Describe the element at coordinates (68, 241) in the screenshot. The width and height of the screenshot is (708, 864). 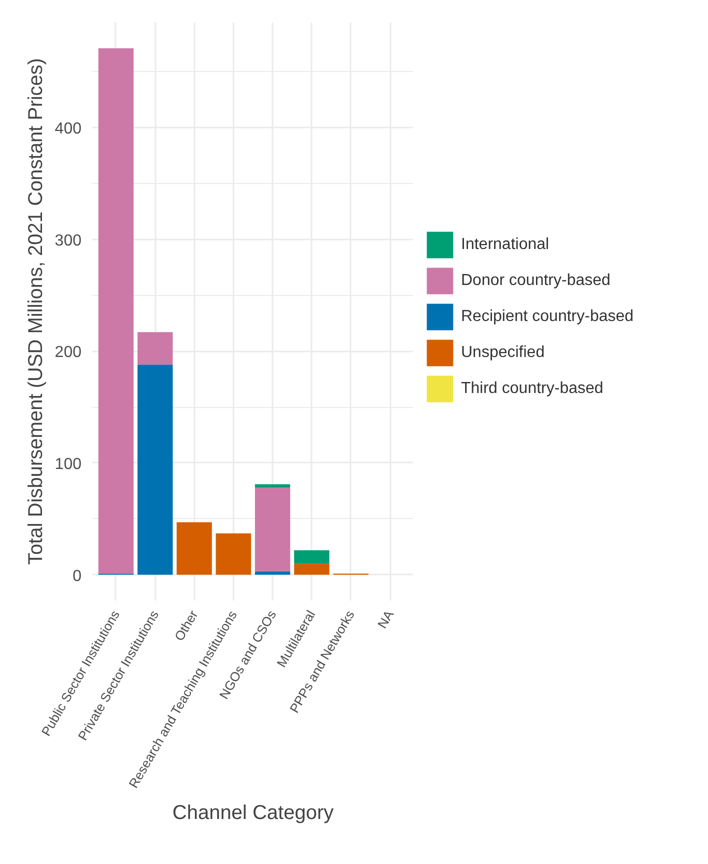
I see `y-tick-label: 300` at that location.